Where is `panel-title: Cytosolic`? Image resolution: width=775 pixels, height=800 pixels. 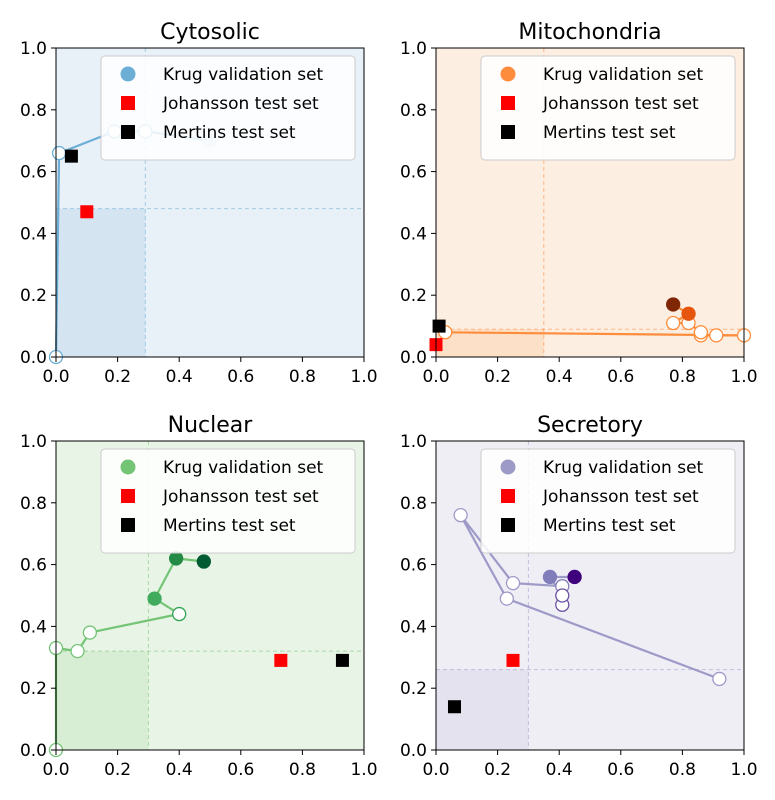 panel-title: Cytosolic is located at coordinates (210, 32).